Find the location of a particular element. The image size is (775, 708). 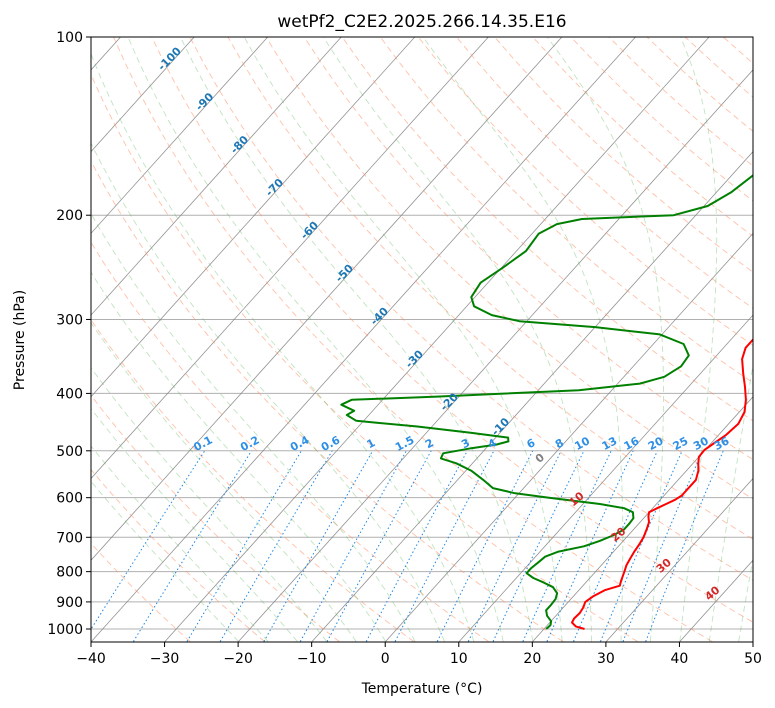

x-tick-label: −40 is located at coordinates (91, 659).